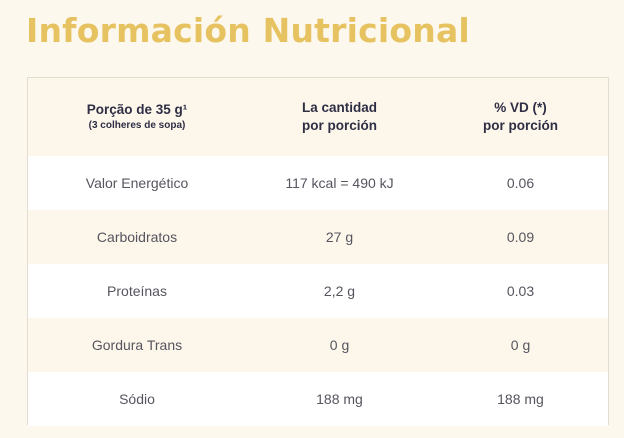 The image size is (624, 438). I want to click on nutrient-dv: 0 g, so click(520, 345).